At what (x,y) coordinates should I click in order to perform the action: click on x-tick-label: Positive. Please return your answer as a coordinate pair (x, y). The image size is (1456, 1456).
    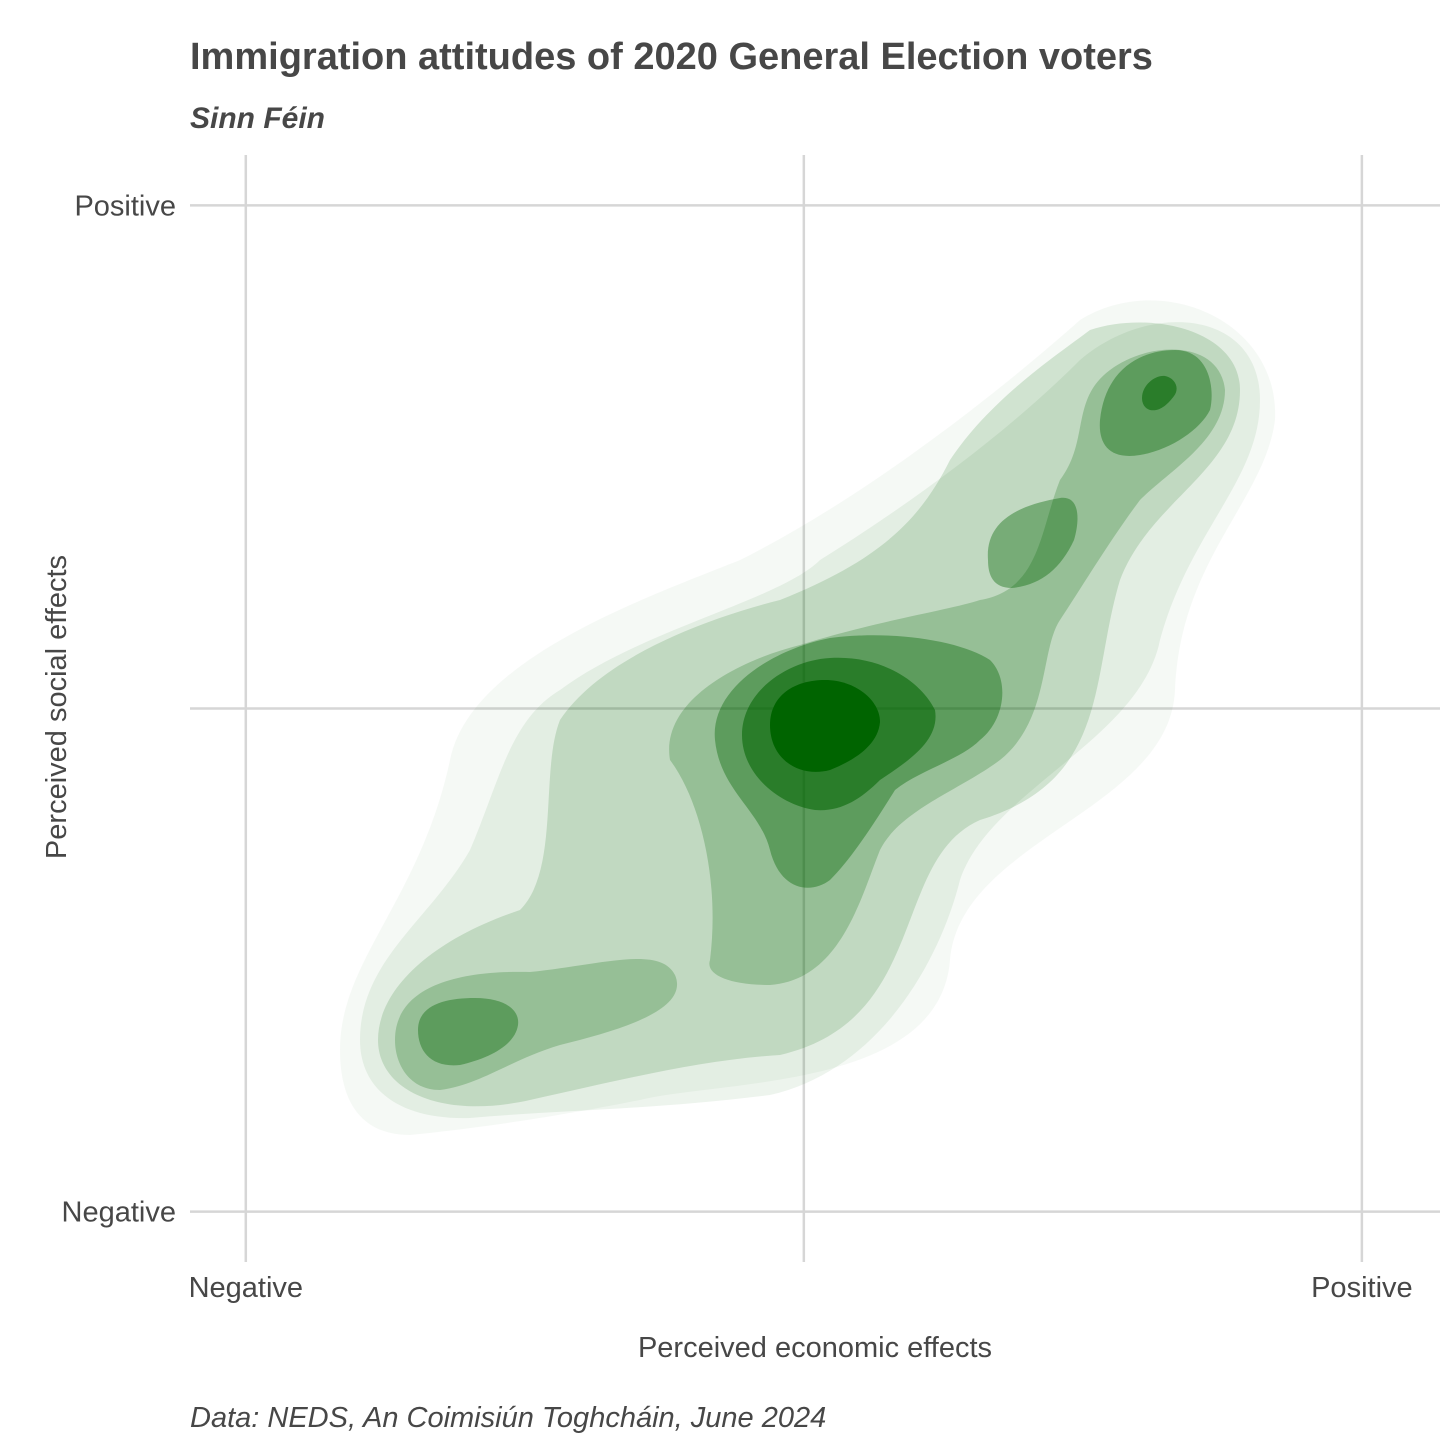
    Looking at the image, I should click on (1362, 1288).